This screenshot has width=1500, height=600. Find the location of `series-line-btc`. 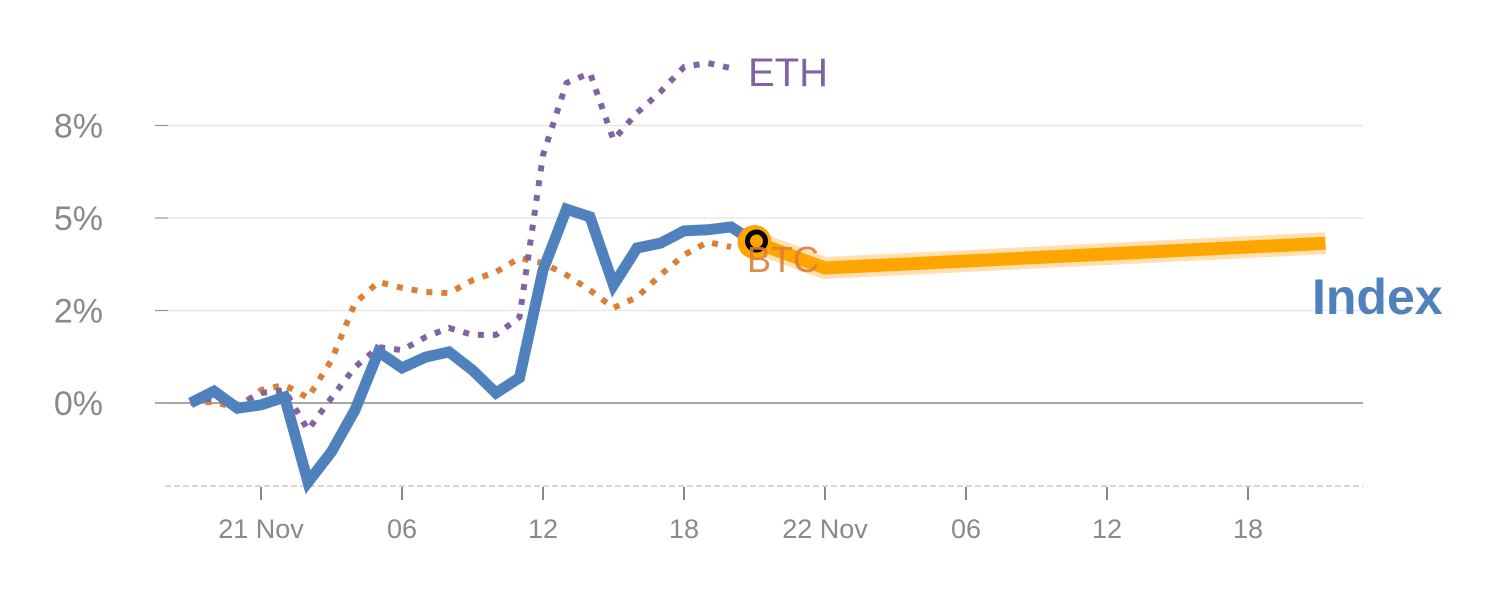

series-line-btc is located at coordinates (461, 325).